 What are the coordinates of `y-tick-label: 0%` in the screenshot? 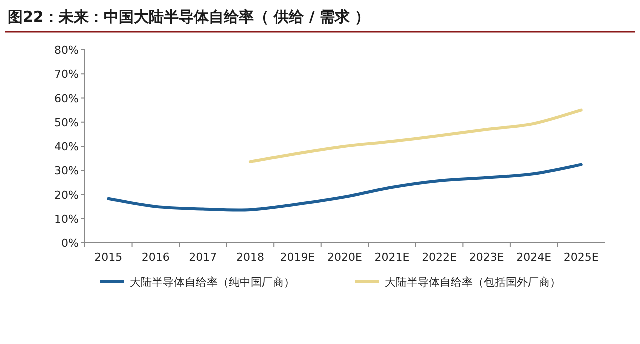 It's located at (70, 243).